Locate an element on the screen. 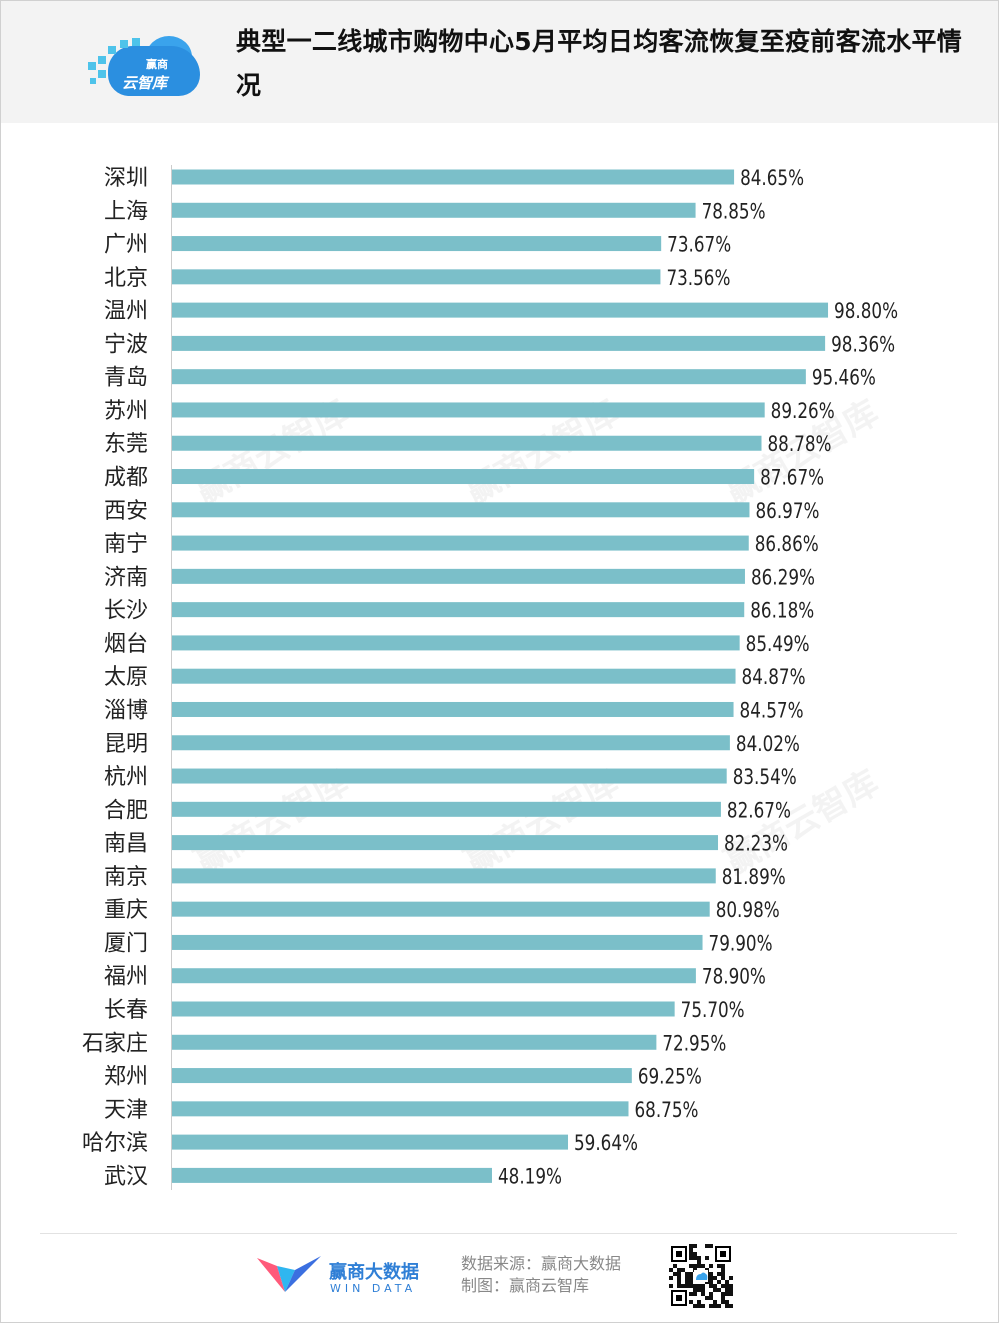 The image size is (999, 1323). value-label: 78.85% is located at coordinates (734, 211).